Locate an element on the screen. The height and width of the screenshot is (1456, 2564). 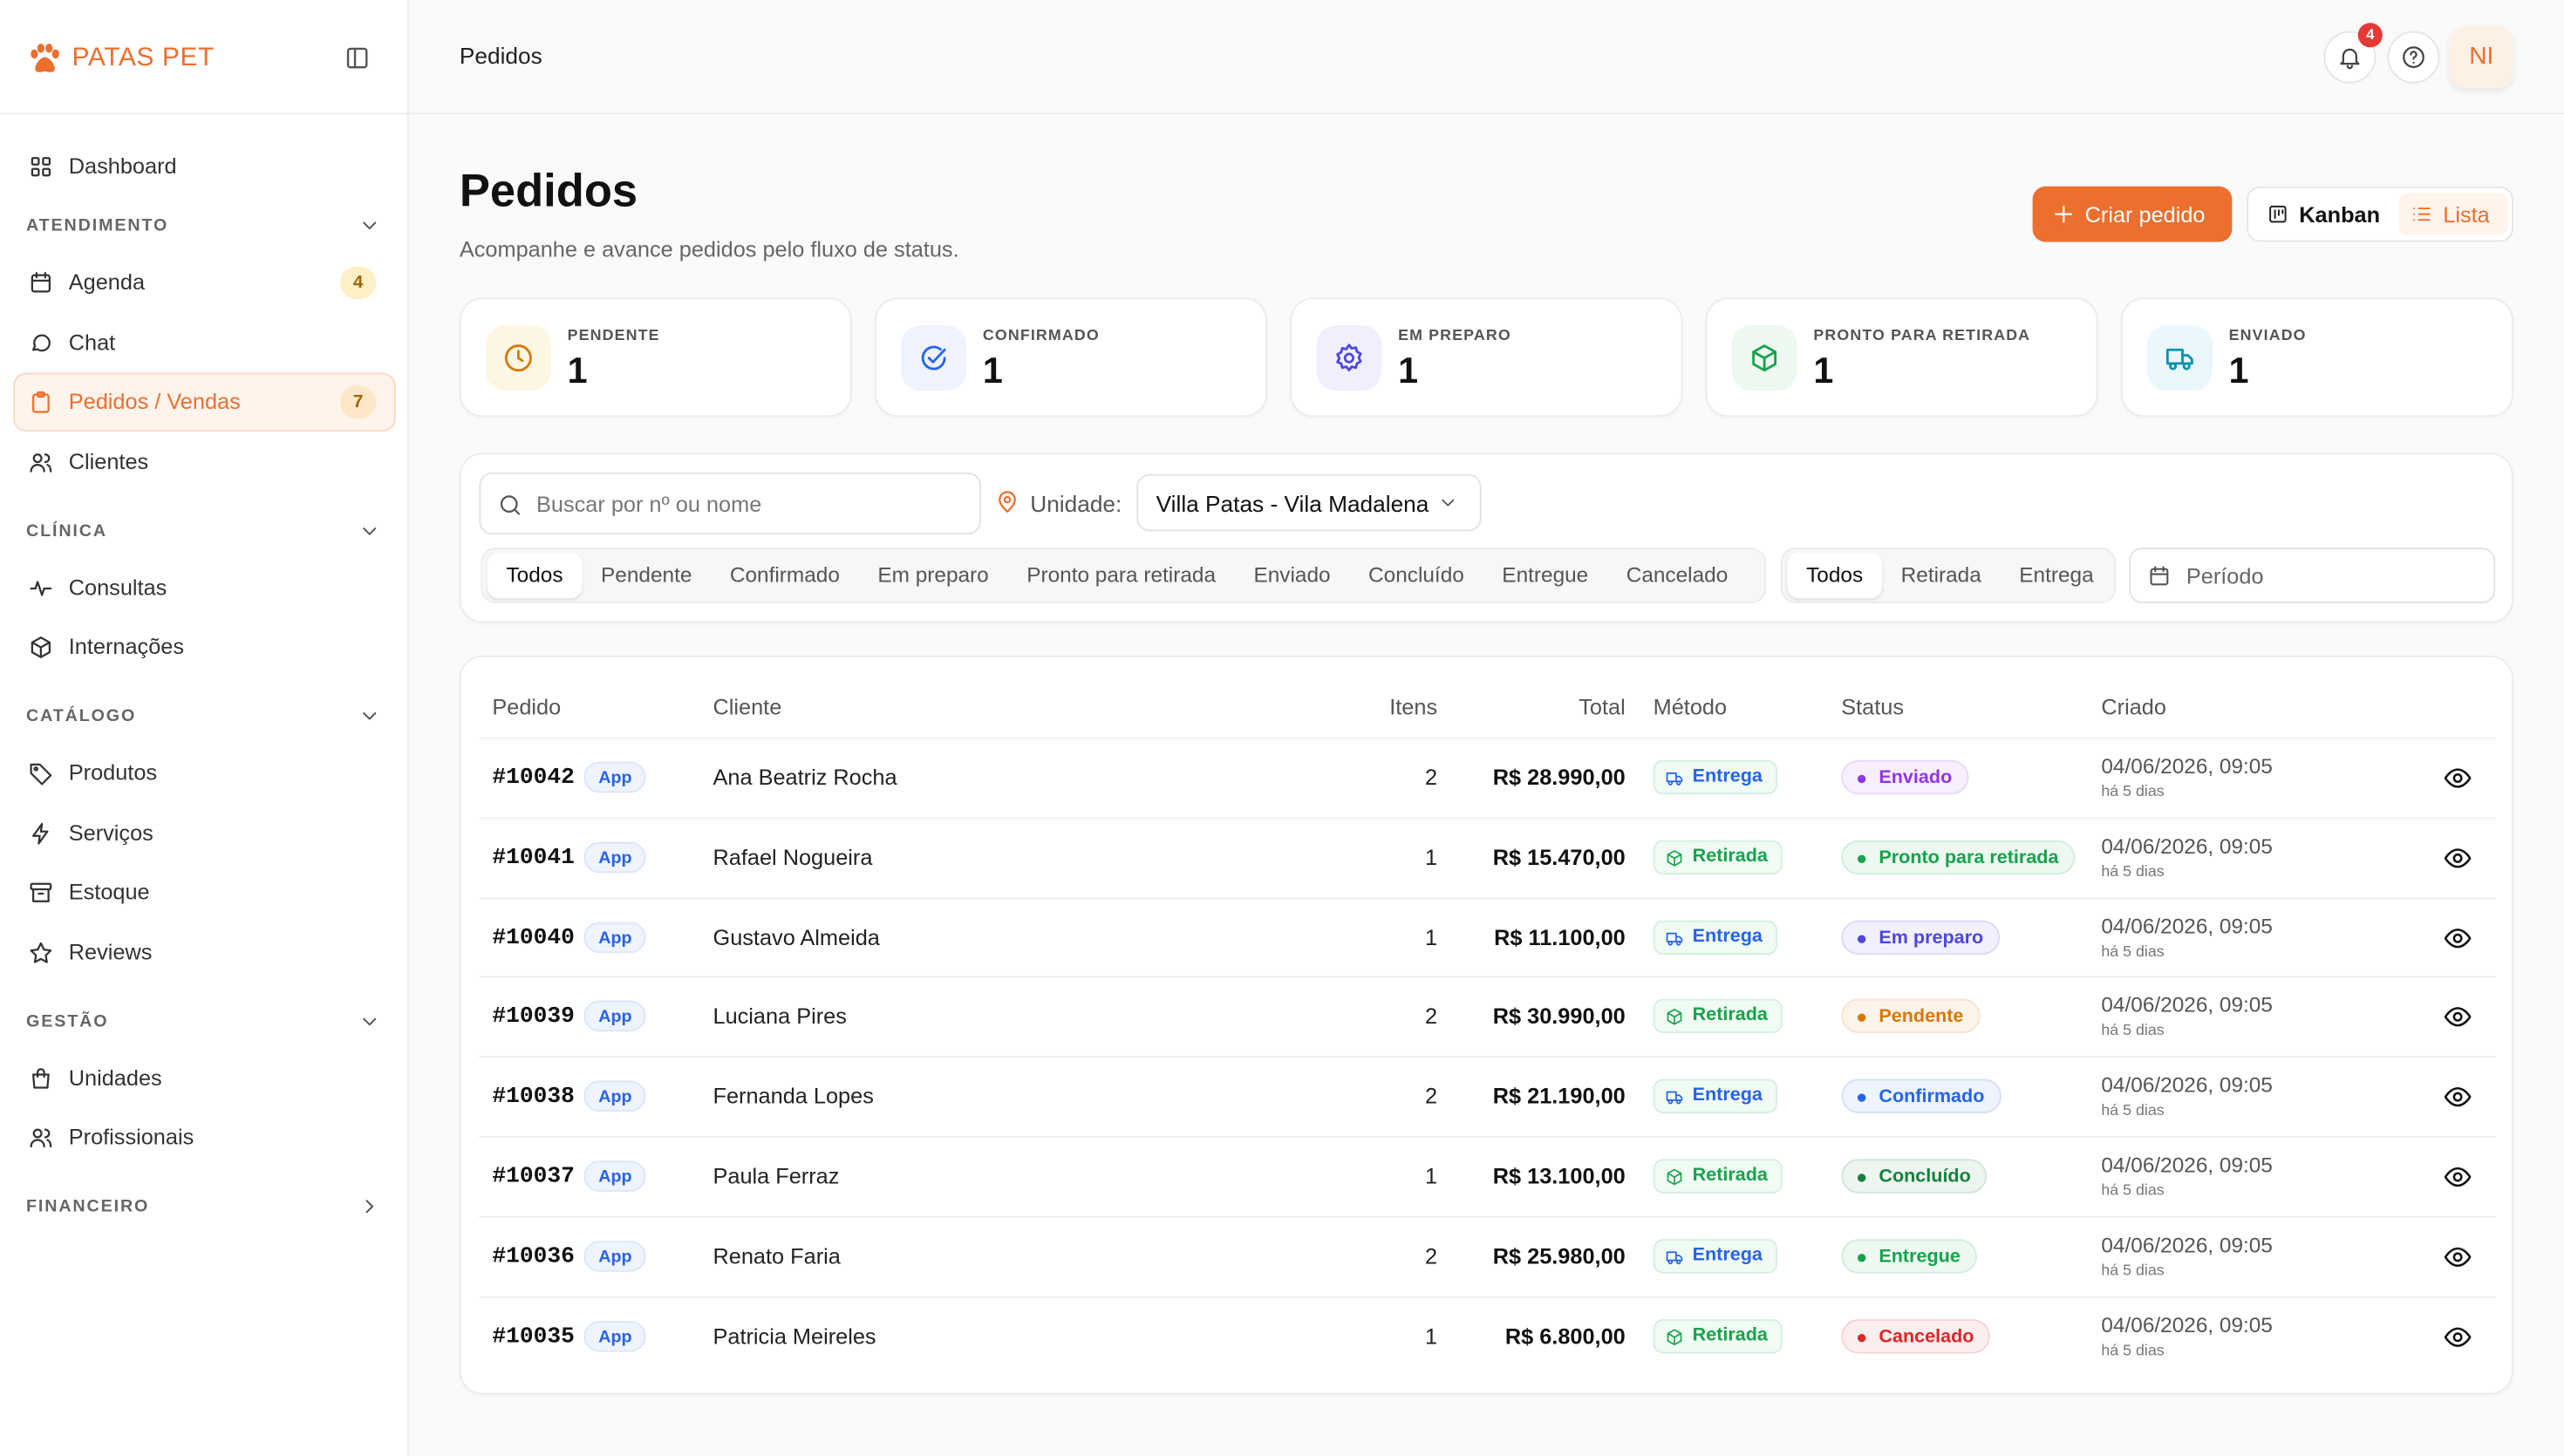
filter-tab: Retirada is located at coordinates (1940, 575).